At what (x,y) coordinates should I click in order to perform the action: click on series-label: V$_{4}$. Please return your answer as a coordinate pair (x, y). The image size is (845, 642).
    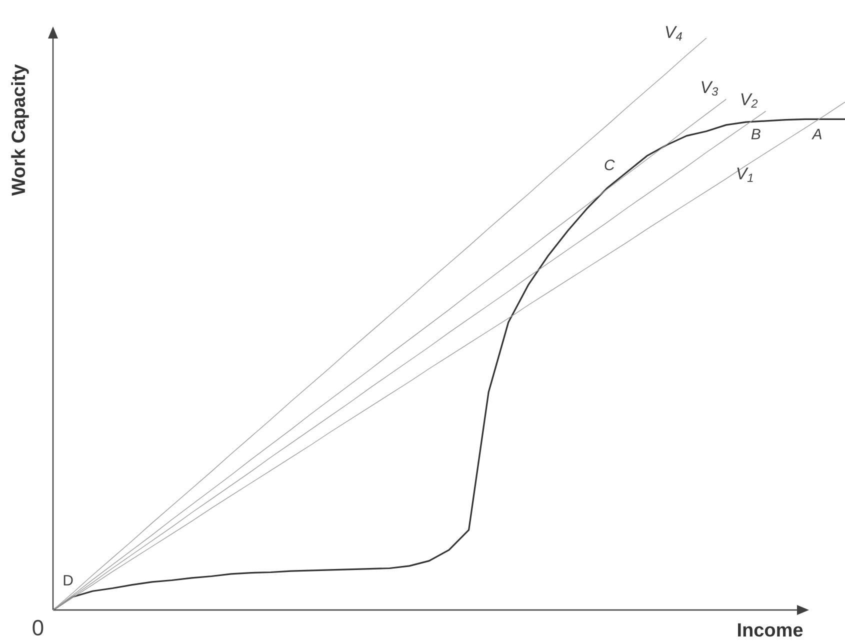
    Looking at the image, I should click on (674, 33).